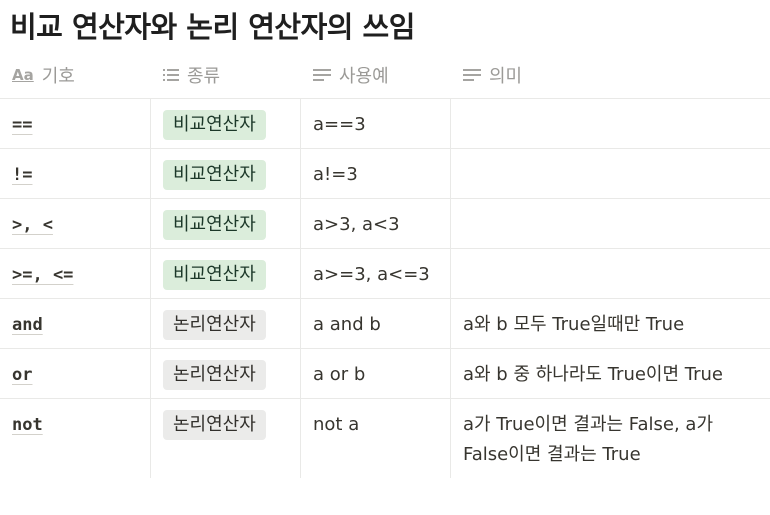  Describe the element at coordinates (32, 225) in the screenshot. I see `symbol-cell: >, <` at that location.